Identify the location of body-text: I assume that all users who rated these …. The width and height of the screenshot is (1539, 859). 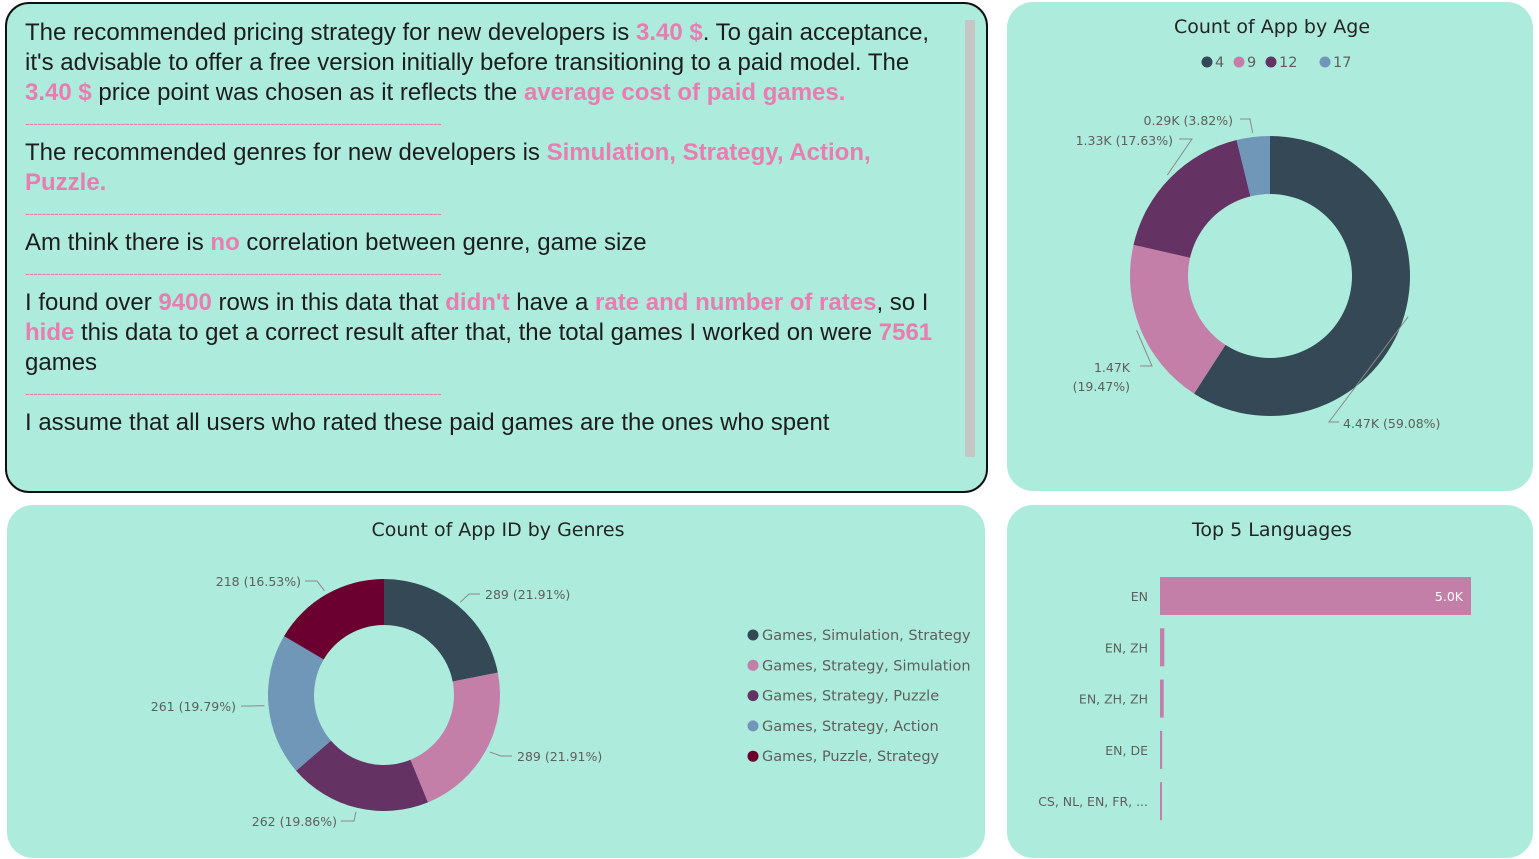
(427, 422).